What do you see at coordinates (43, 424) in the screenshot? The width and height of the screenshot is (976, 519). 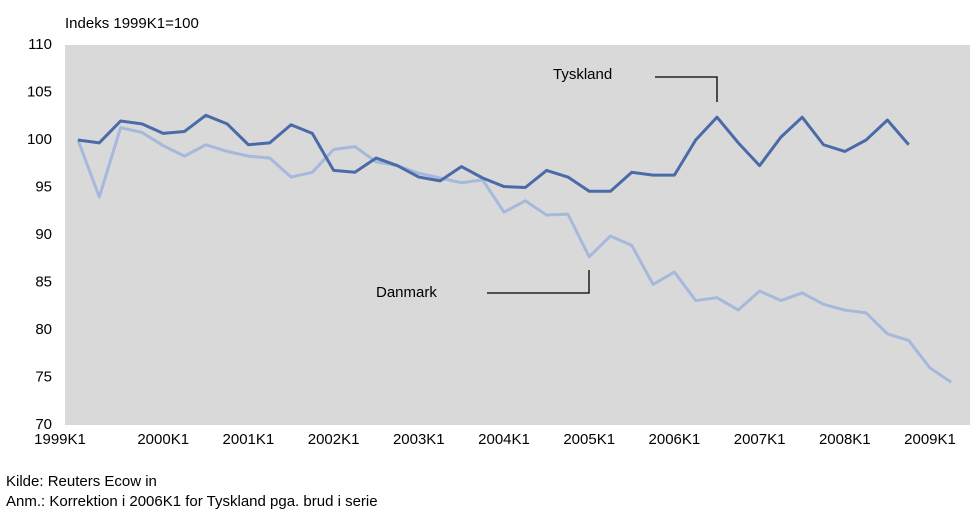 I see `y-tick-label: 70` at bounding box center [43, 424].